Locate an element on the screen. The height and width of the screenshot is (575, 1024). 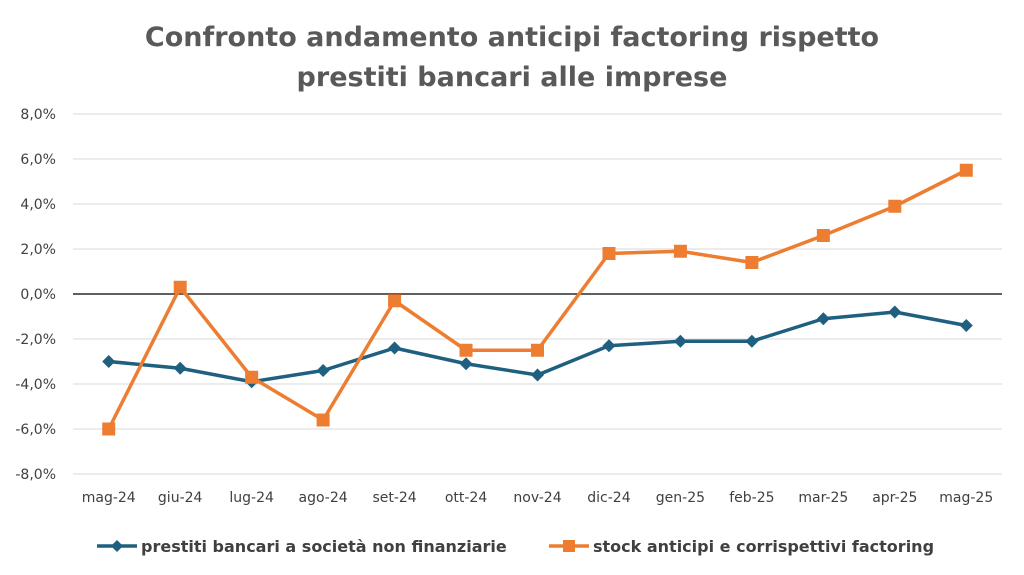
y-tick-label: -8,0% is located at coordinates (35, 475).